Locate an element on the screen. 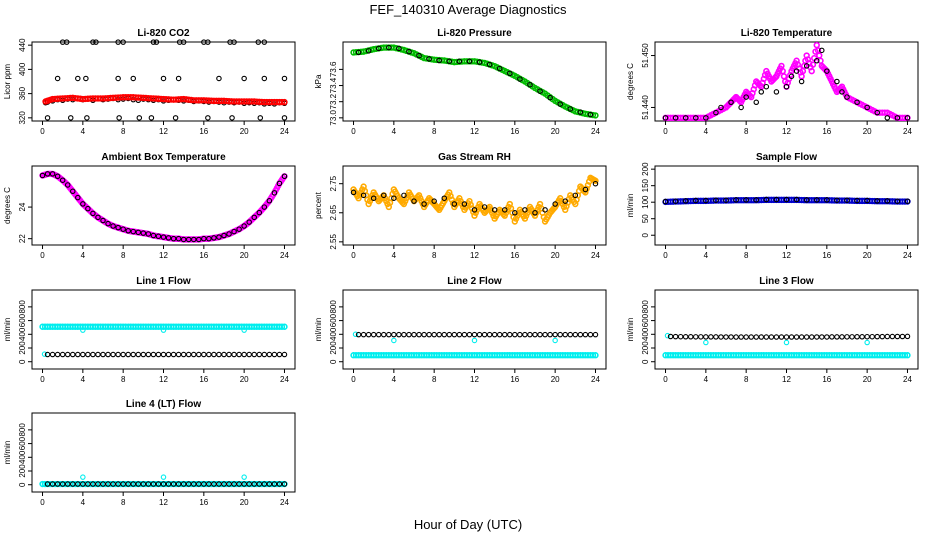 This screenshot has width=936, height=545. panel-title: Li-820 Temperature is located at coordinates (787, 33).